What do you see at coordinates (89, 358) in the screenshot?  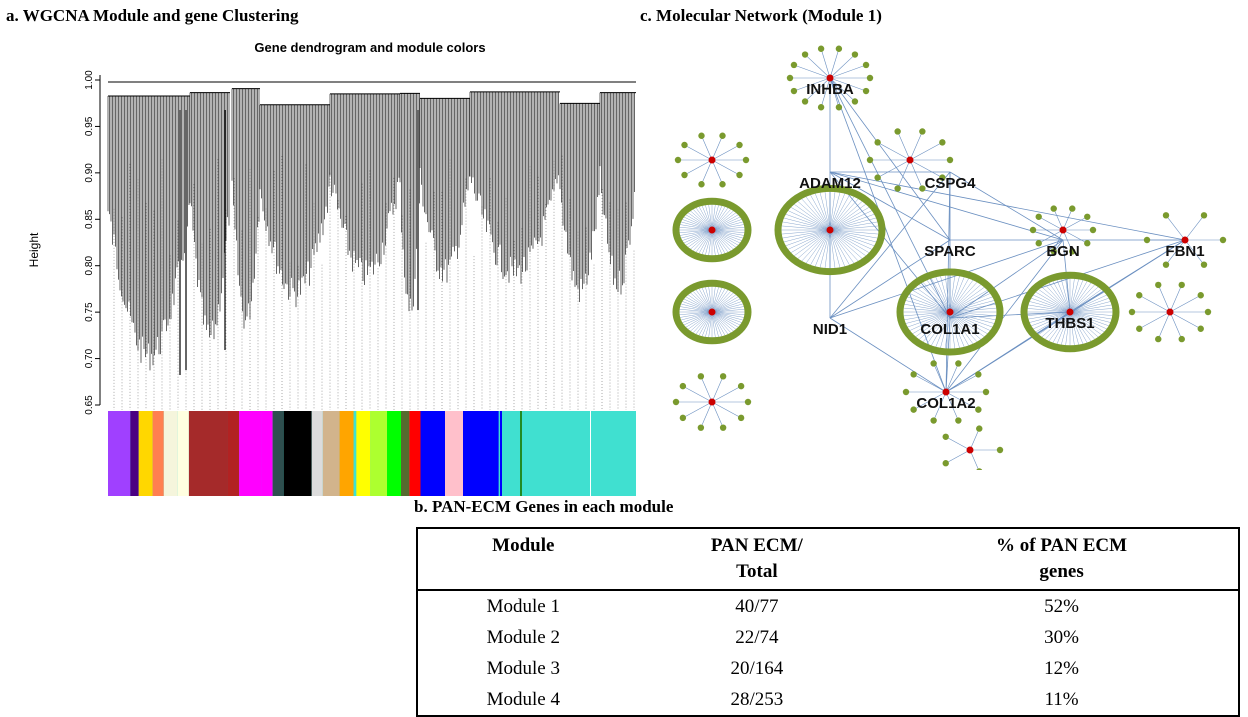 I see `y-tick-label: 0.70` at bounding box center [89, 358].